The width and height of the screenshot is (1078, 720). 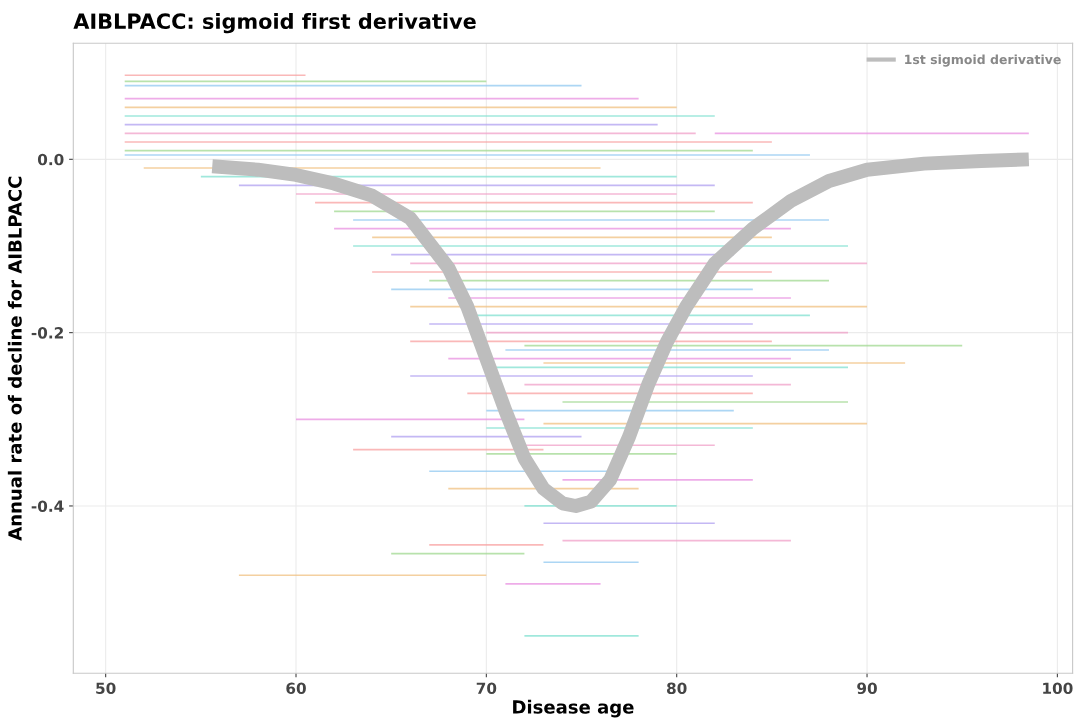 What do you see at coordinates (47, 506) in the screenshot?
I see `y-tick-label: -0.4` at bounding box center [47, 506].